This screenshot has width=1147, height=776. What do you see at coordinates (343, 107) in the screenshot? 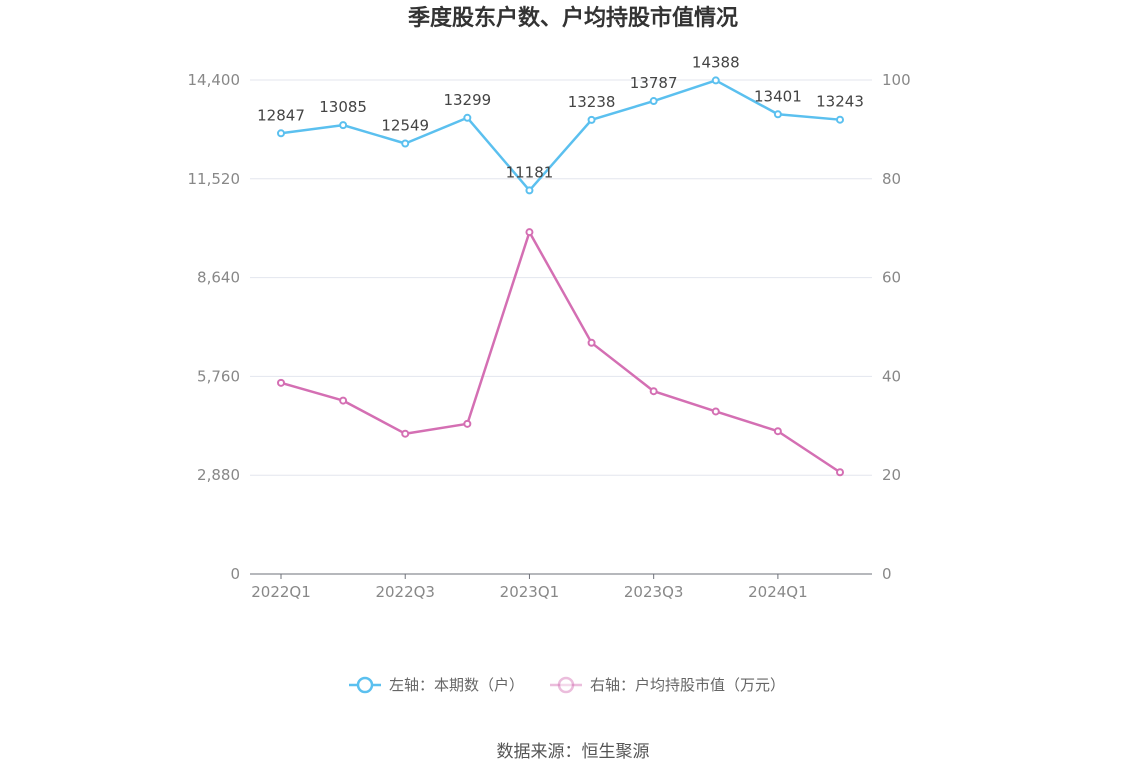
I see `data-label: 13085` at bounding box center [343, 107].